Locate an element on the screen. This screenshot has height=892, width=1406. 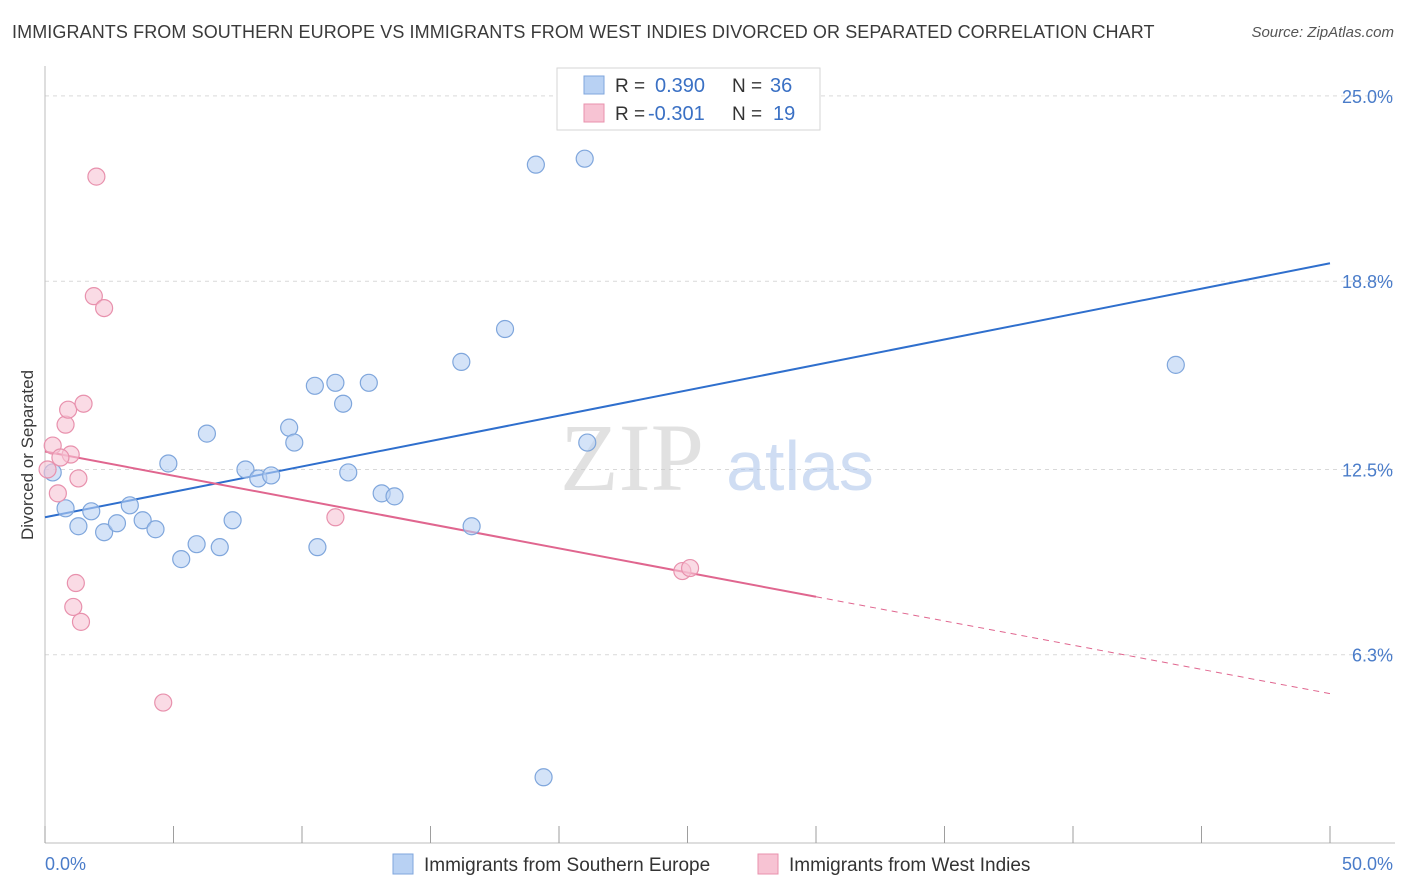
series-legend-pink-swatch is located at coordinates (768, 864).